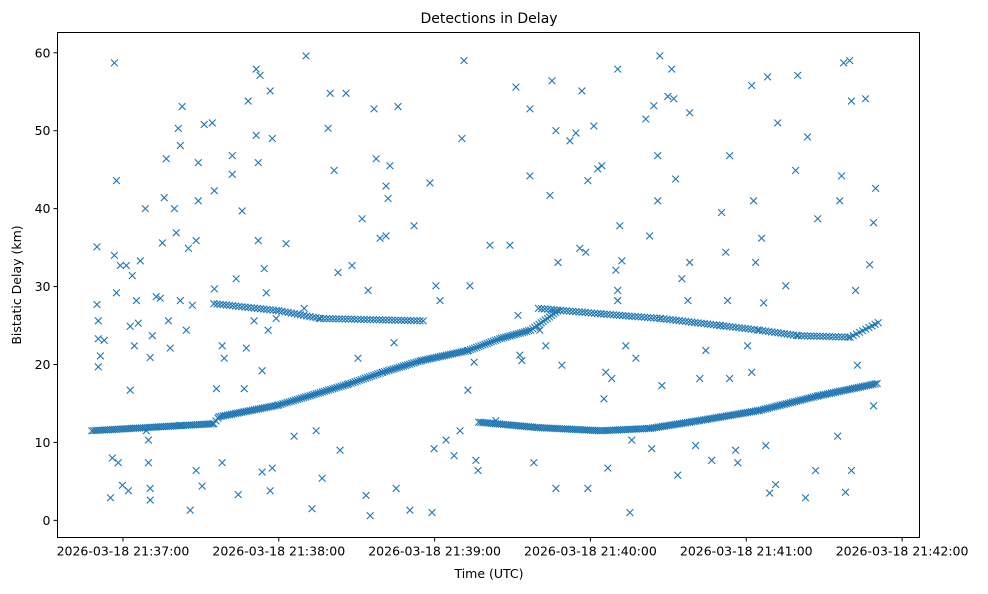 Image resolution: width=988 pixels, height=594 pixels. Describe the element at coordinates (43, 442) in the screenshot. I see `y-tick-label: 10` at that location.